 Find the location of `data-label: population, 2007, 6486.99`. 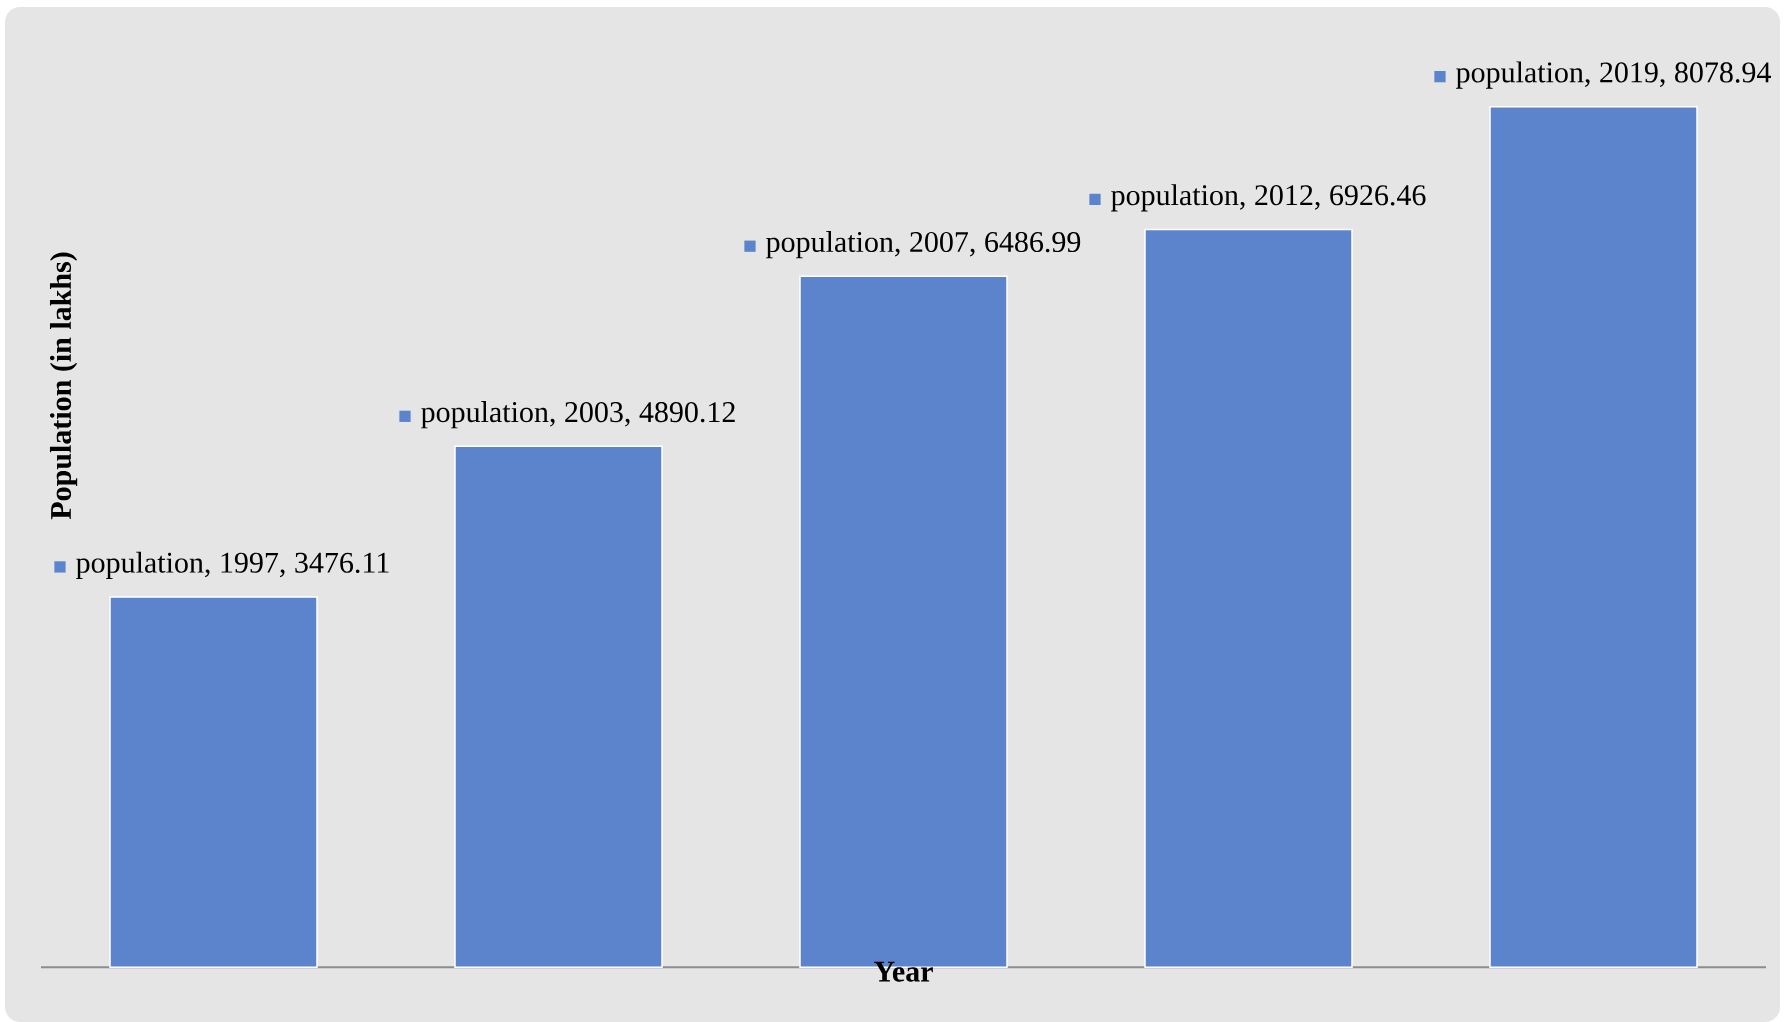

data-label: population, 2007, 6486.99 is located at coordinates (923, 245).